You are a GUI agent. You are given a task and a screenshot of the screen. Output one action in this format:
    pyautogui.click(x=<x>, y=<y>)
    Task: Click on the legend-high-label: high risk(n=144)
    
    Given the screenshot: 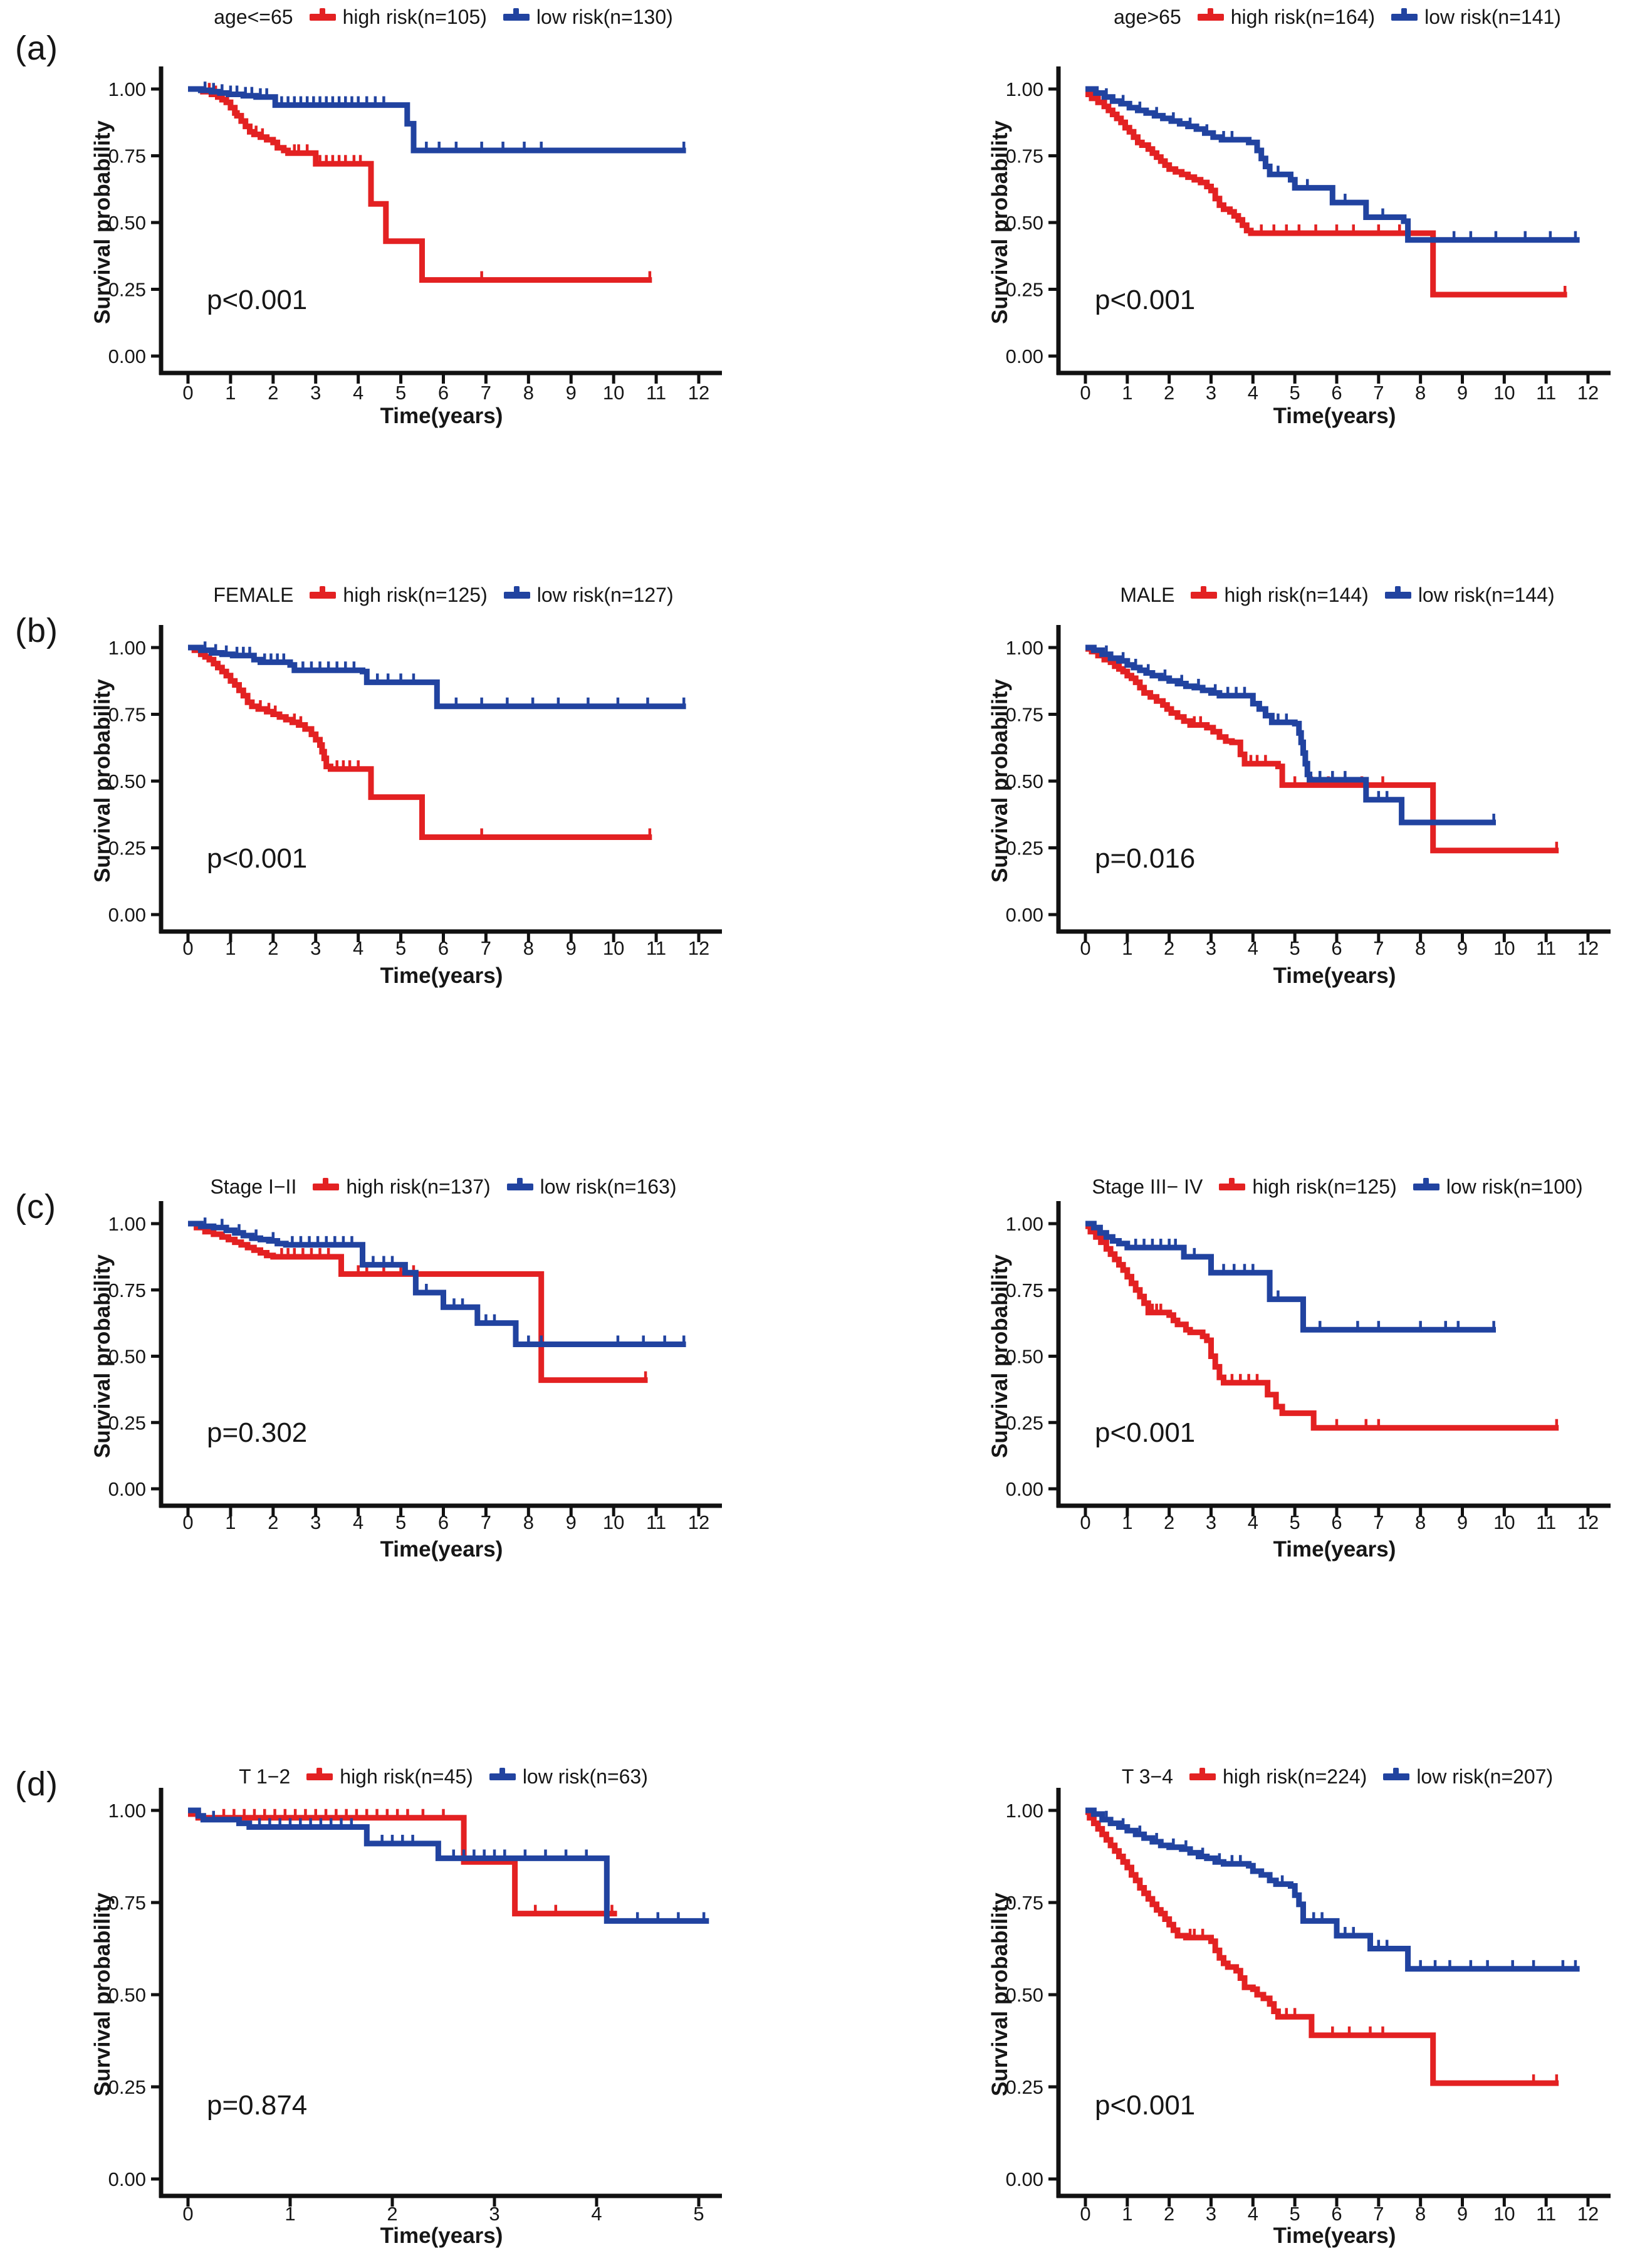 What is the action you would take?
    pyautogui.click(x=1296, y=595)
    